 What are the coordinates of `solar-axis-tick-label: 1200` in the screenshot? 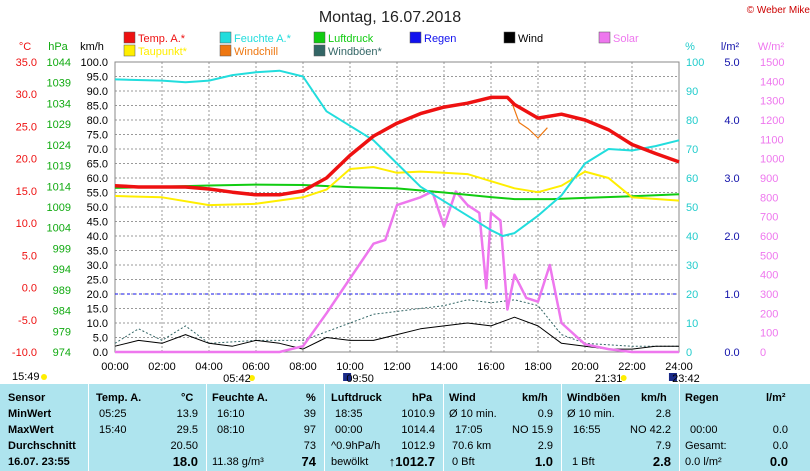 It's located at (772, 121).